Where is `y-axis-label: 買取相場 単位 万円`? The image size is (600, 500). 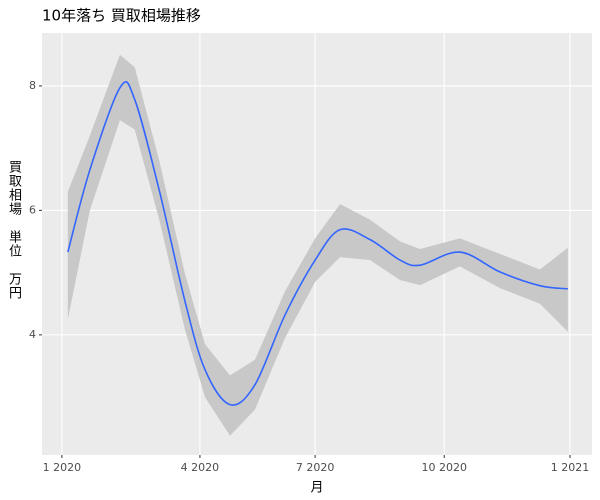 y-axis-label: 買取相場 単位 万円 is located at coordinates (13, 230).